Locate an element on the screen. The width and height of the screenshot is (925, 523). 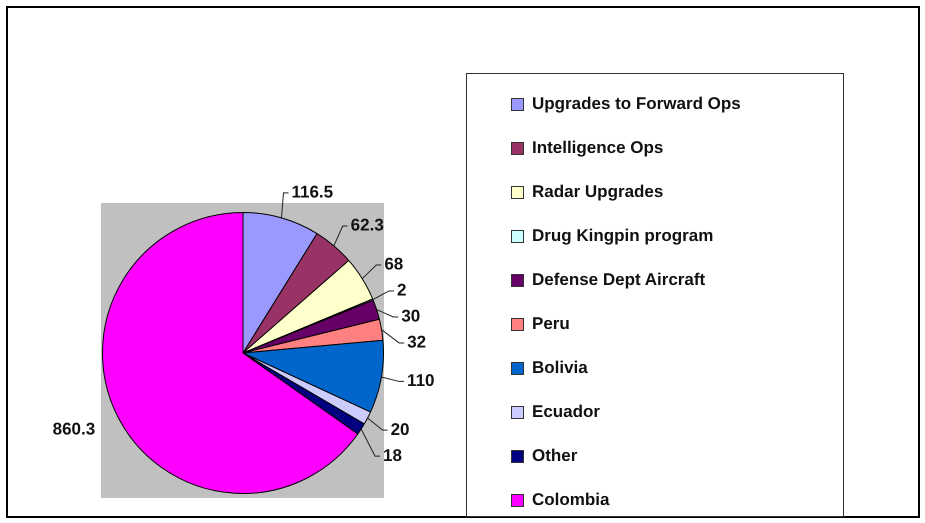
legend-label: Upgrades to Forward Ops is located at coordinates (636, 104).